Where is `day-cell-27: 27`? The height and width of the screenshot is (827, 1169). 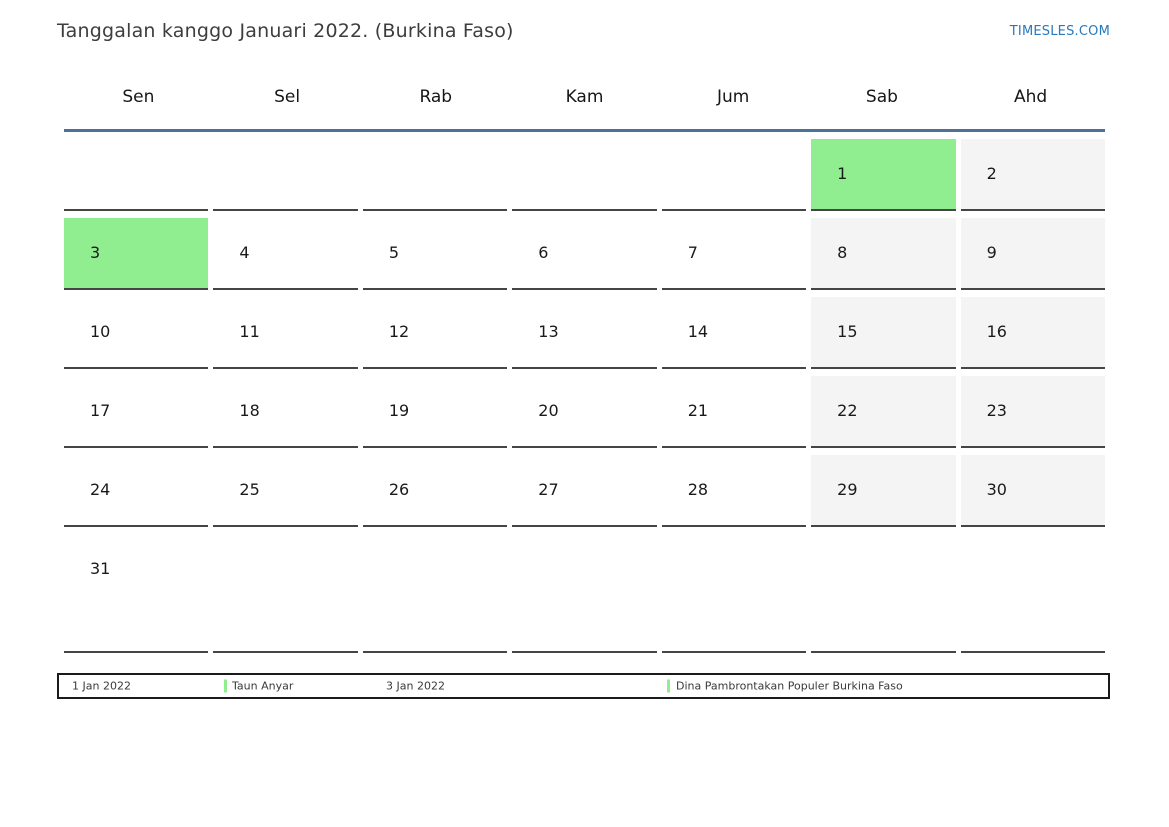 day-cell-27: 27 is located at coordinates (584, 491).